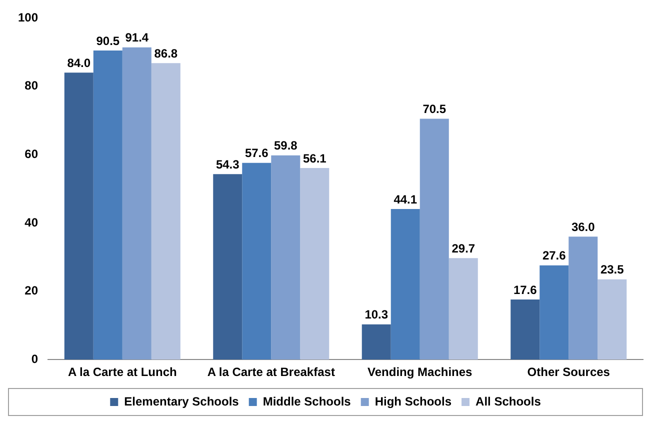 The width and height of the screenshot is (663, 422). What do you see at coordinates (286, 145) in the screenshot?
I see `data-label: 59.8` at bounding box center [286, 145].